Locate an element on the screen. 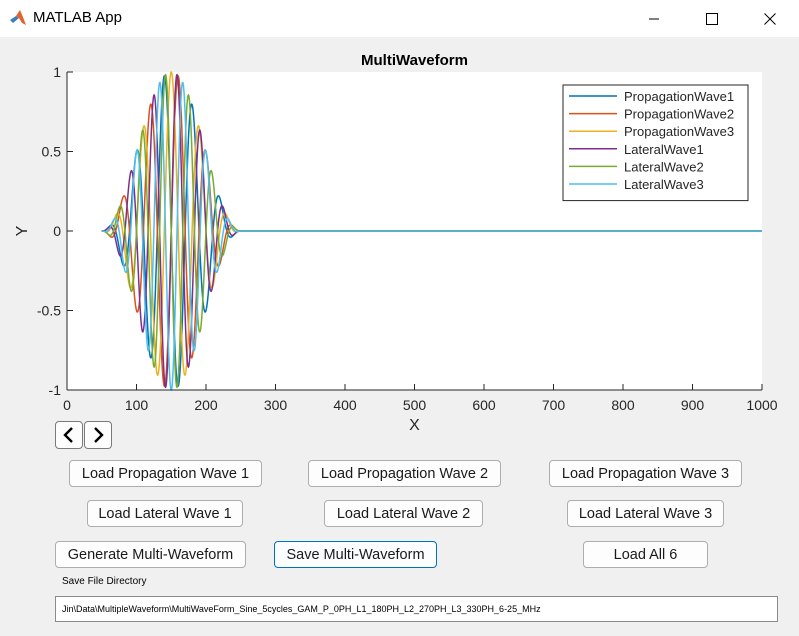  load-propagation-wave-1-button: Load Propagation Wave 1 is located at coordinates (165, 473).